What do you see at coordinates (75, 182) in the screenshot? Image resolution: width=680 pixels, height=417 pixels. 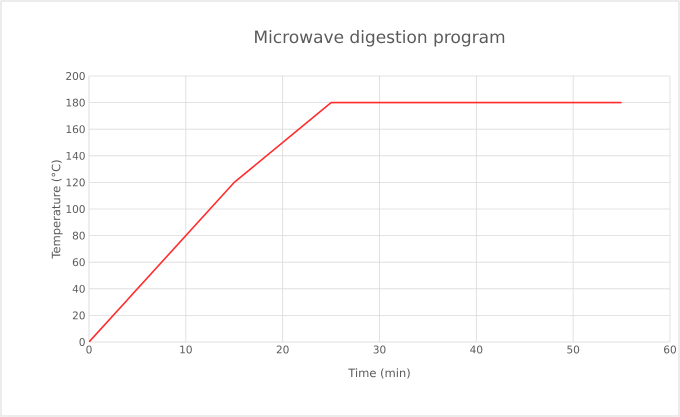 I see `y-tick-label: 120` at bounding box center [75, 182].